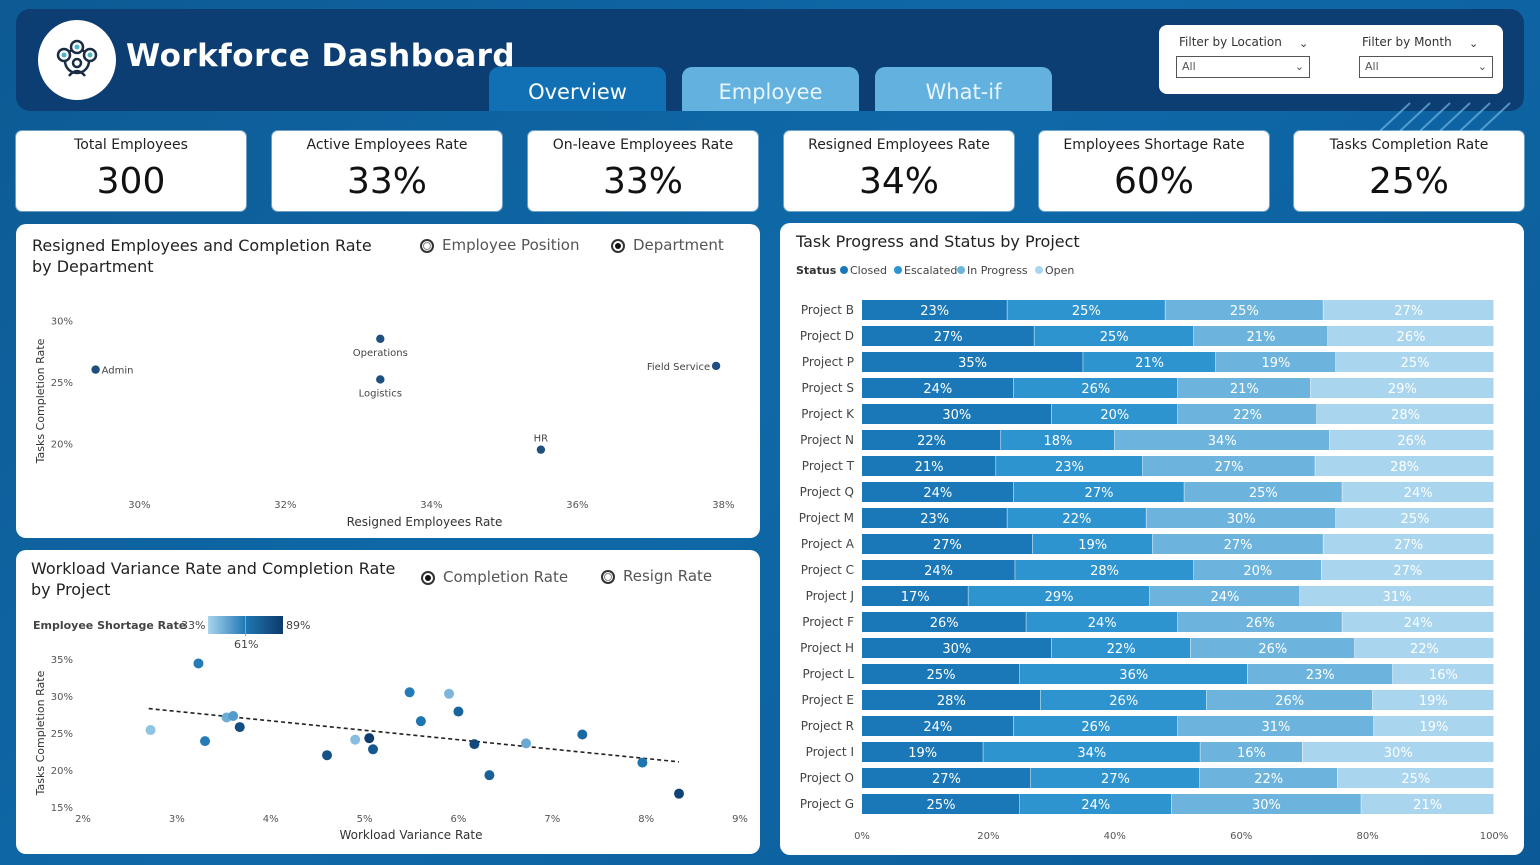 The height and width of the screenshot is (865, 1540). I want to click on radio-label: Resign Rate, so click(668, 576).